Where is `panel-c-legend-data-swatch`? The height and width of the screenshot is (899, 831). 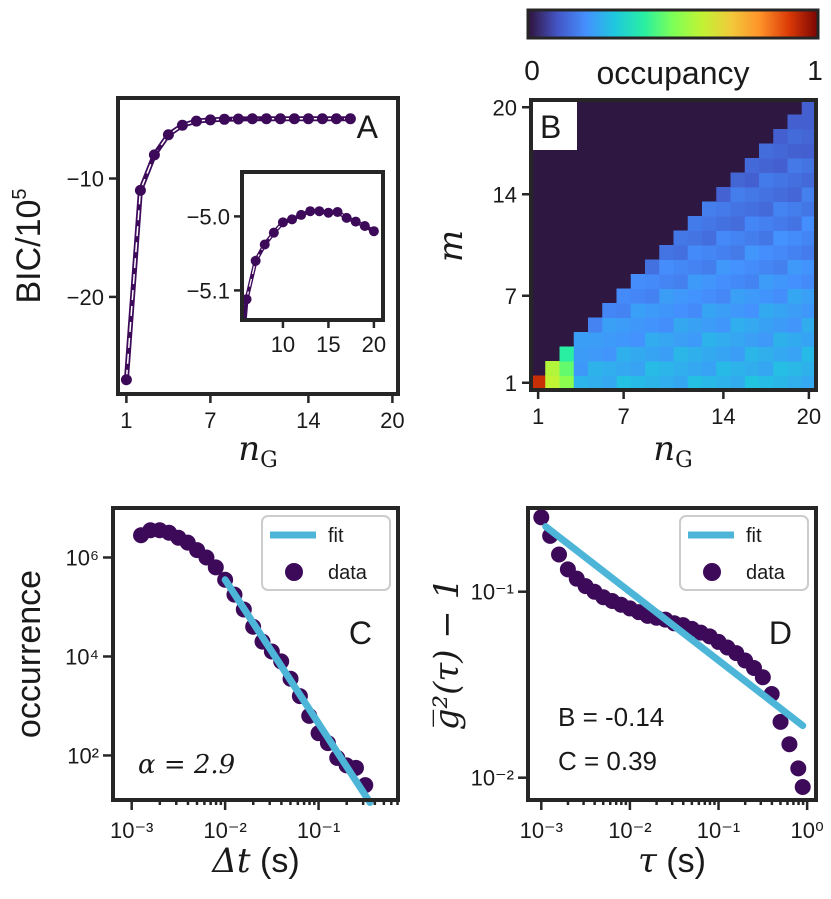
panel-c-legend-data-swatch is located at coordinates (294, 572).